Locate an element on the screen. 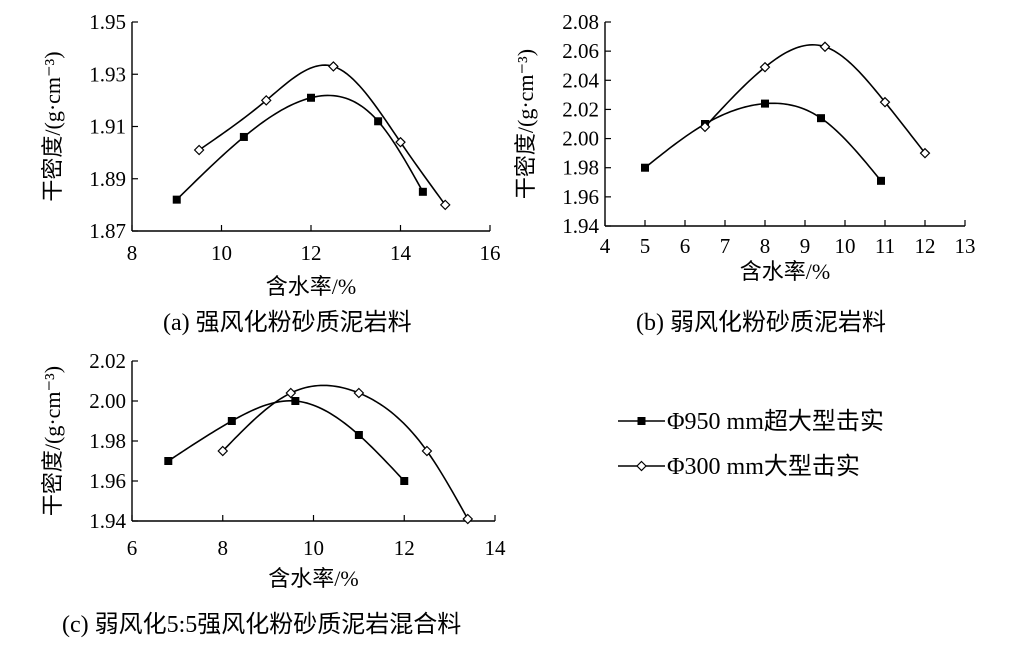 The width and height of the screenshot is (1022, 646). x-tick-label: 11 is located at coordinates (885, 246).